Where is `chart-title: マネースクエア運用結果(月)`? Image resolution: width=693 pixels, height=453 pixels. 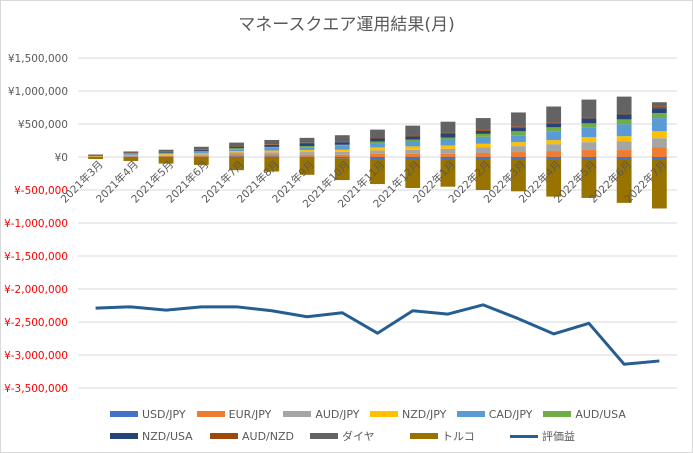 chart-title: マネースクエア運用結果(月) is located at coordinates (346, 25).